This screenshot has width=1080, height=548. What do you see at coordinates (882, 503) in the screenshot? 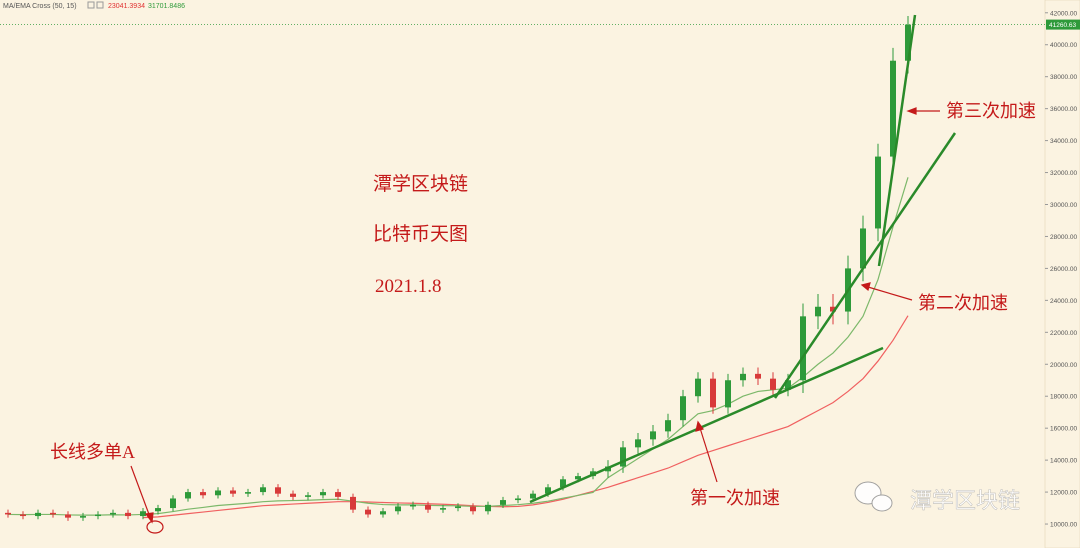
I see `wechat-icon` at bounding box center [882, 503].